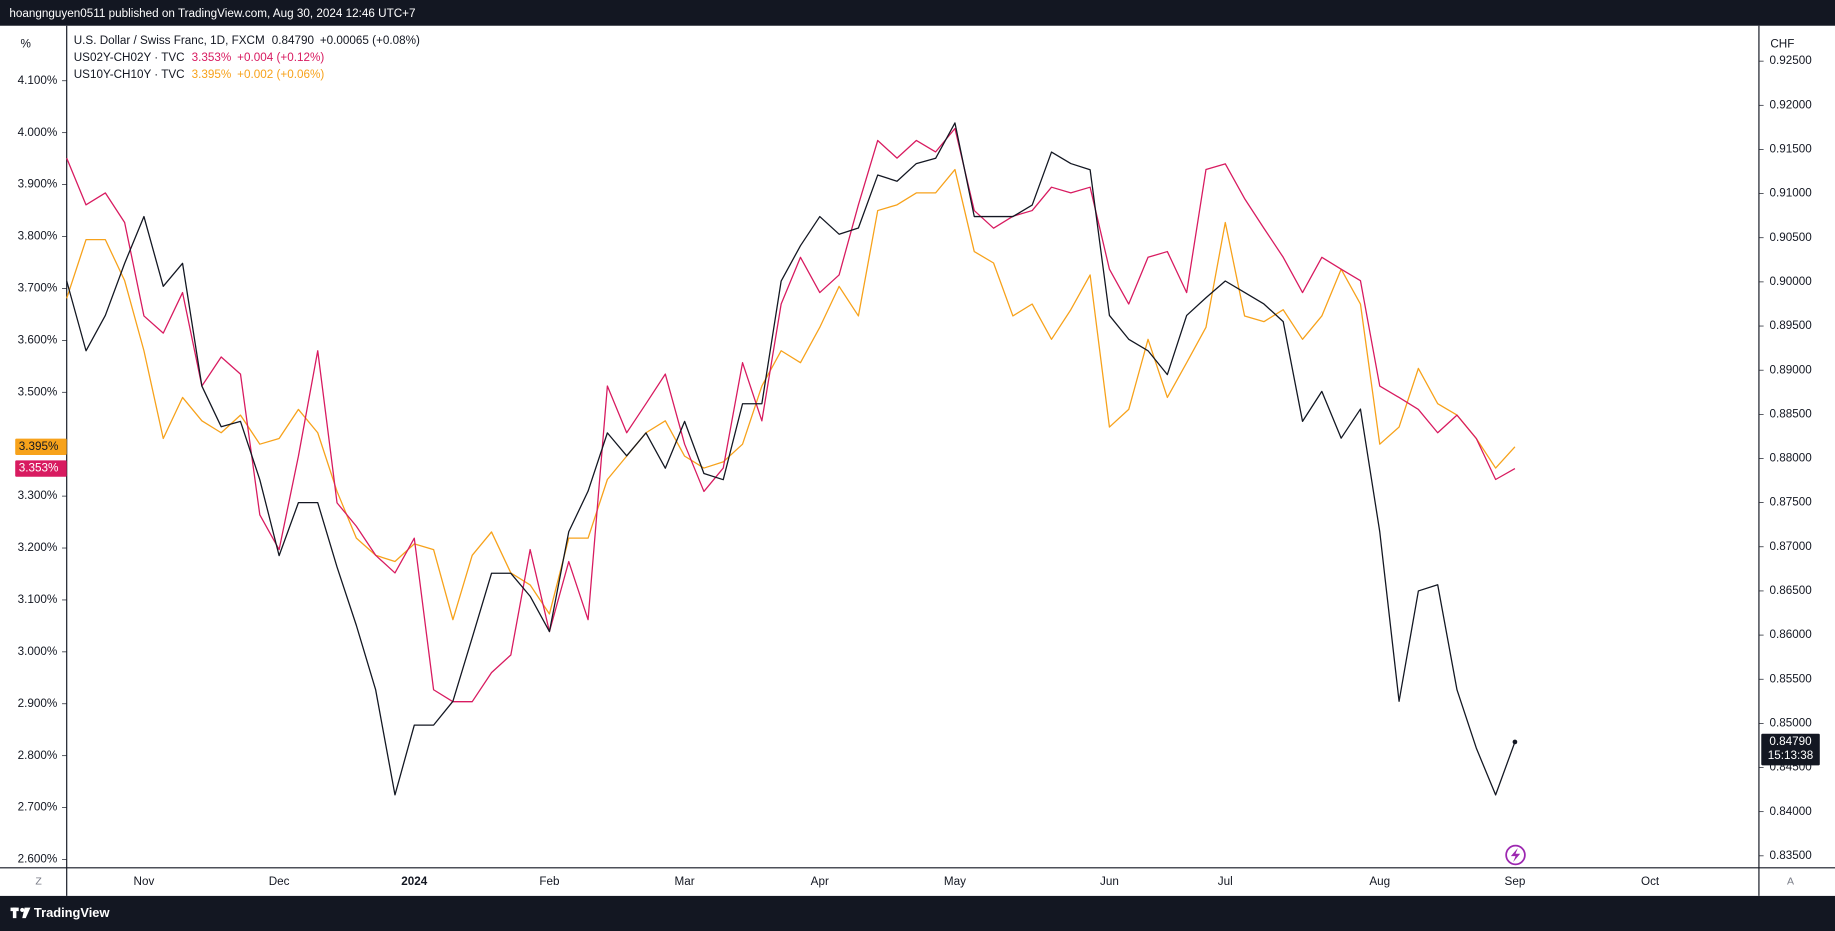  Describe the element at coordinates (293, 40) in the screenshot. I see `legend-value: 0.84790` at that location.